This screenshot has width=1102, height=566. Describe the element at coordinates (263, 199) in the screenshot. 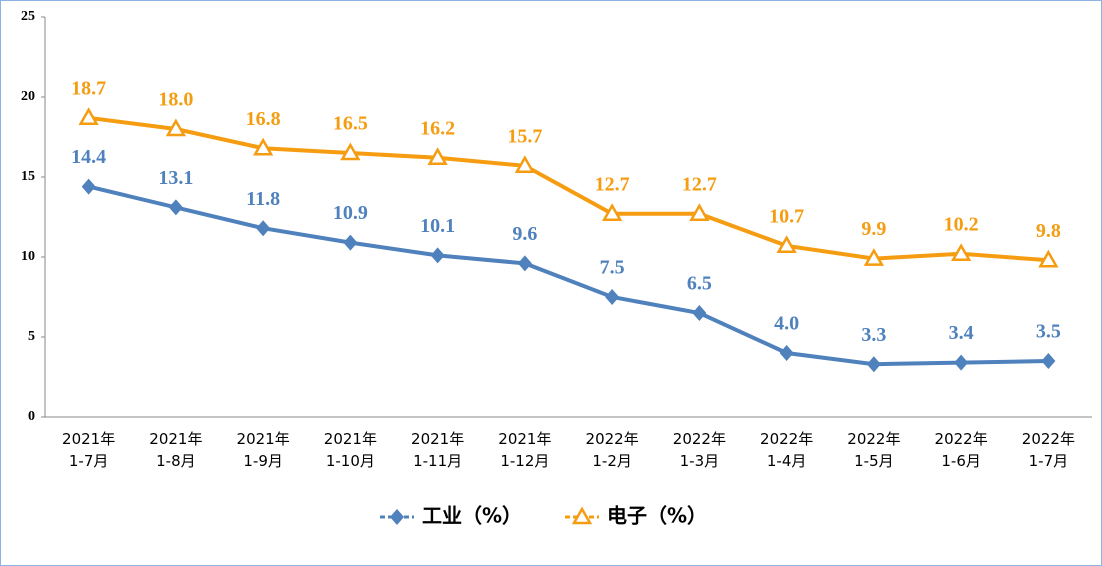

I see `data-label: 11.8` at that location.